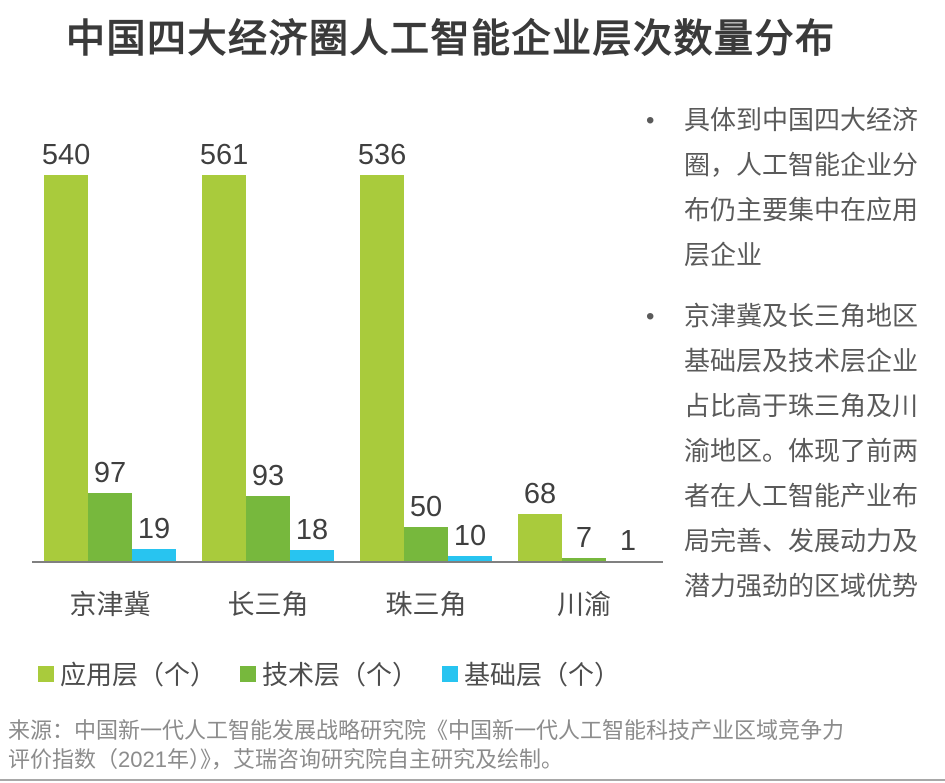  I want to click on bar-group: 536 50 10, so click(424, 351).